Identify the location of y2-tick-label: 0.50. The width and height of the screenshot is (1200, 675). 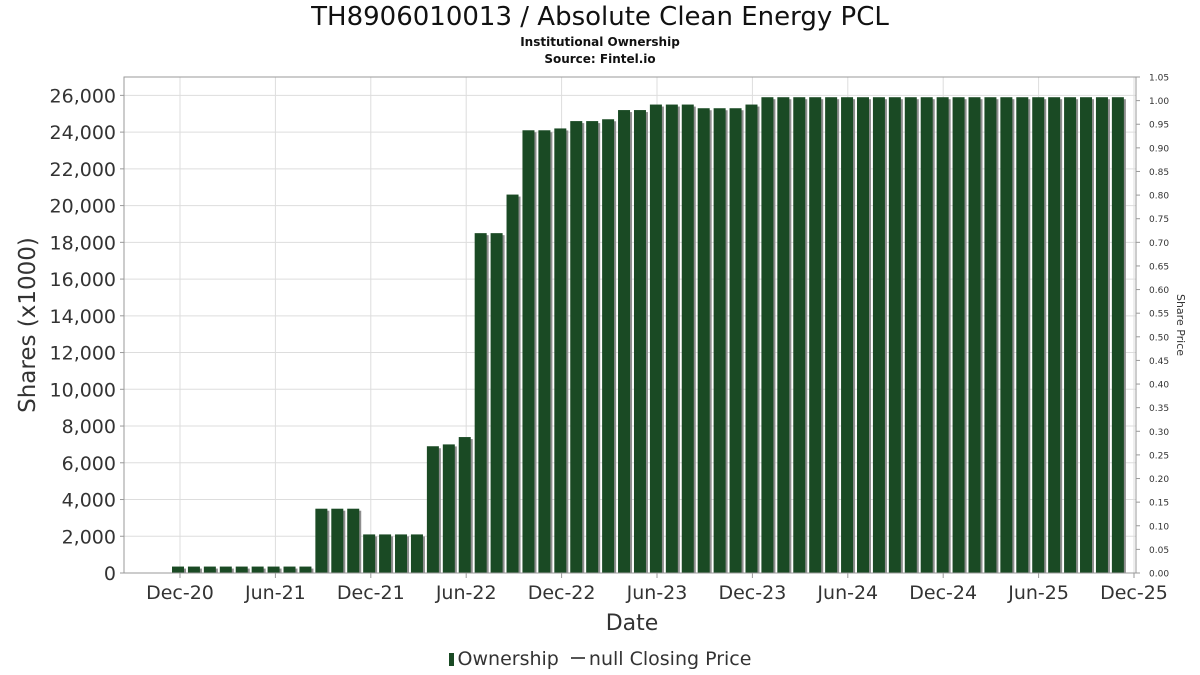
(1159, 338).